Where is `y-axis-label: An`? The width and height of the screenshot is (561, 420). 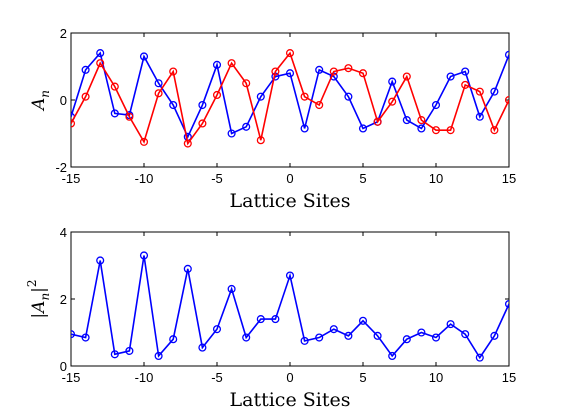
y-axis-label: An is located at coordinates (40, 101).